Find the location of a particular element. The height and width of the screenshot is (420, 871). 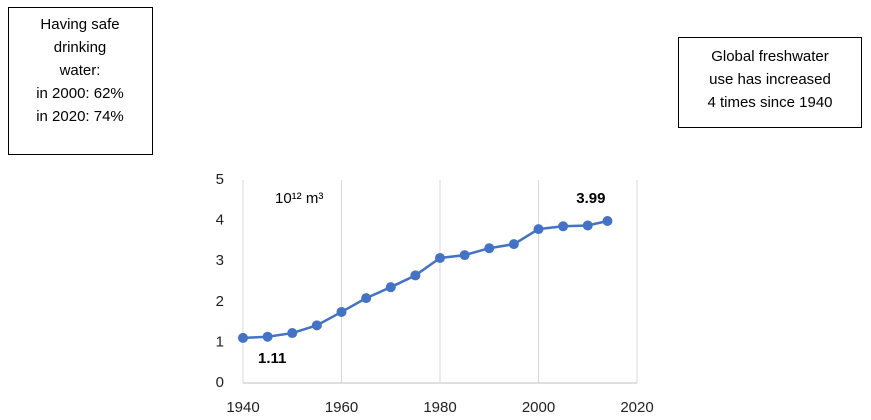

data-label: 3.99 is located at coordinates (590, 198).